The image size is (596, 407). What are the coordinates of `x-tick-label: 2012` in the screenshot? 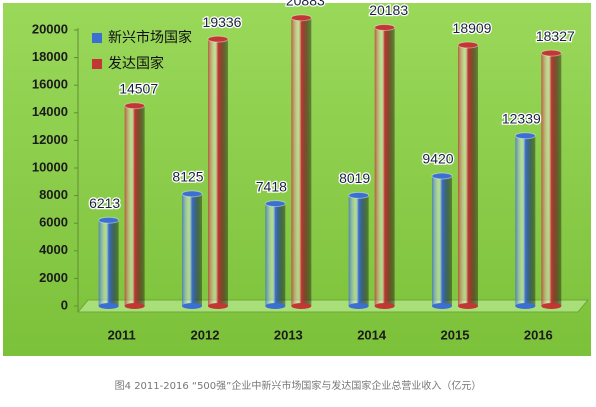 It's located at (205, 334).